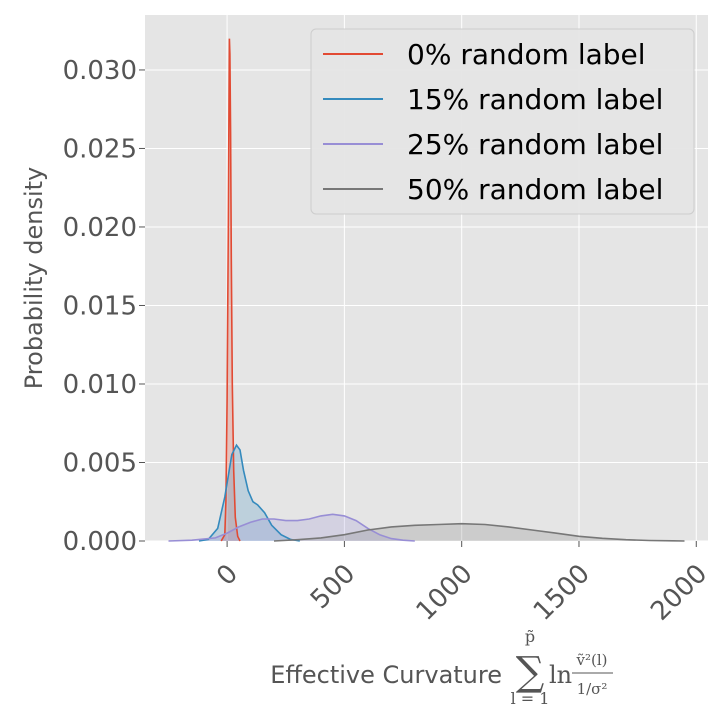 This screenshot has height=720, width=720. What do you see at coordinates (562, 593) in the screenshot?
I see `x-tick-label: 1500` at bounding box center [562, 593].